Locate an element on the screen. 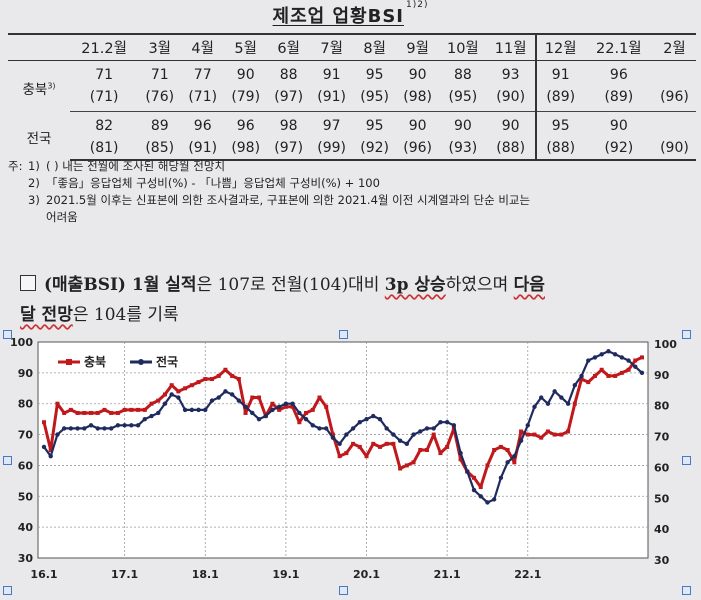 Image resolution: width=701 pixels, height=600 pixels. y-tick-label-right: 70 is located at coordinates (662, 437).